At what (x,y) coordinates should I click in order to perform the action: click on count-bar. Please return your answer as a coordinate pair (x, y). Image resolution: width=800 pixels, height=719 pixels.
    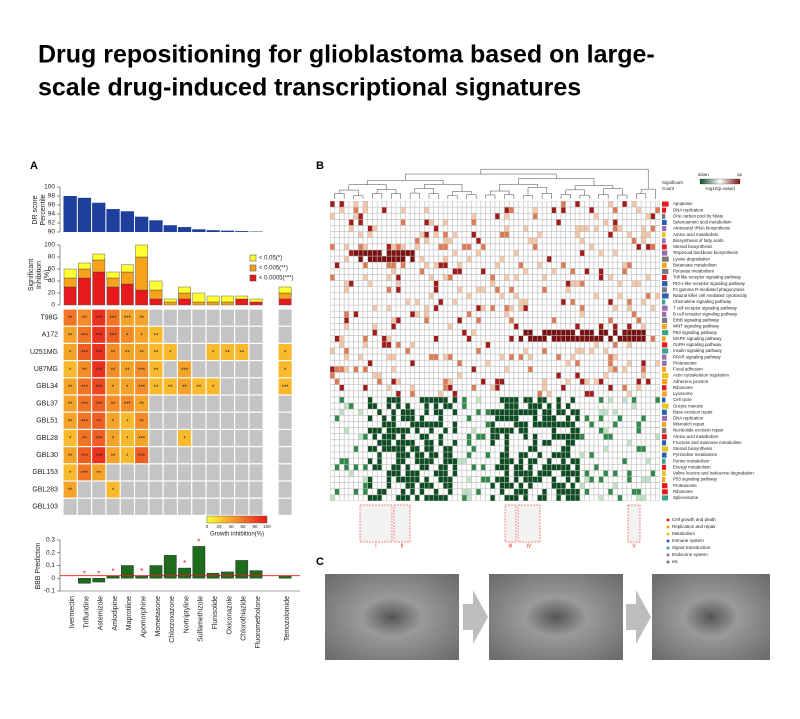
    Looking at the image, I should click on (665, 271).